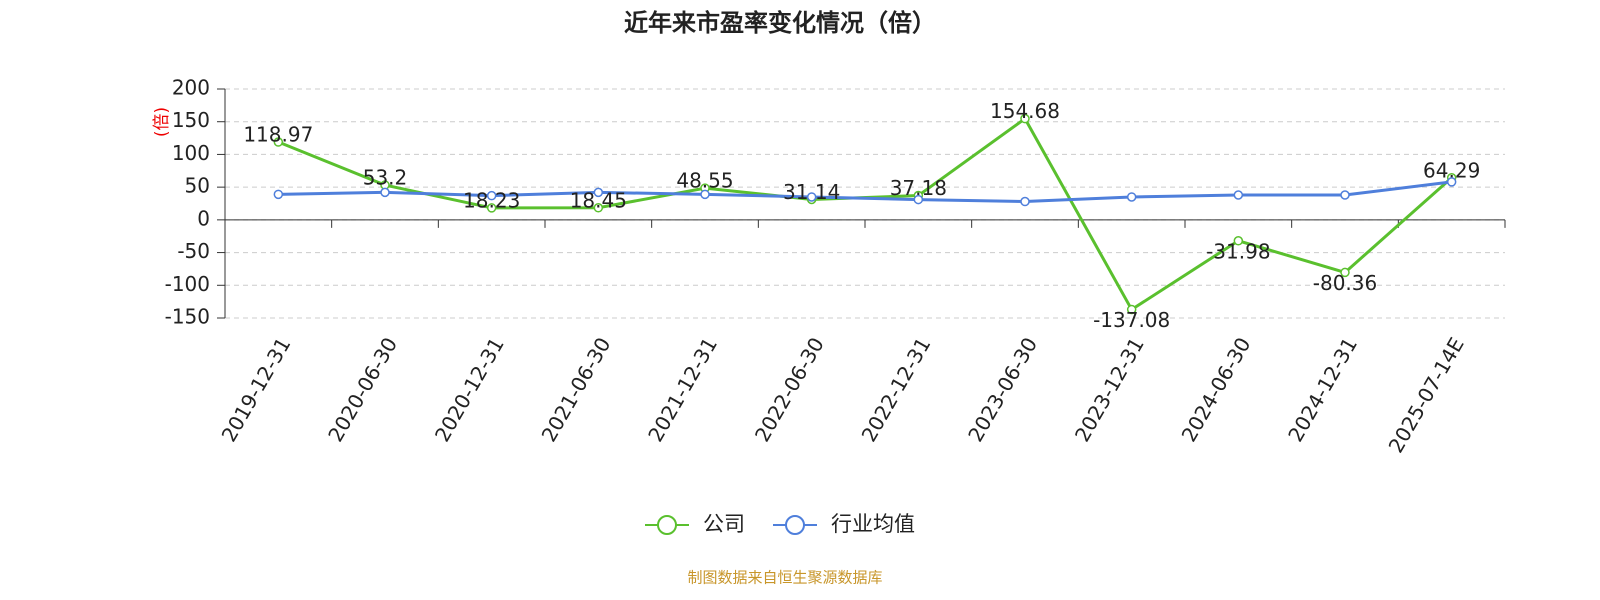  What do you see at coordinates (187, 284) in the screenshot?
I see `y-tick-label: -100` at bounding box center [187, 284].